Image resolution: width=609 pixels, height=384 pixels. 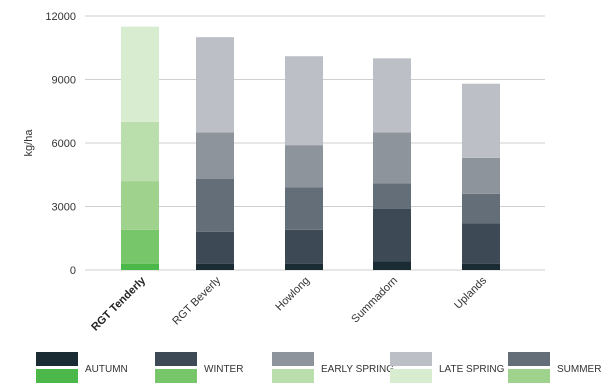 I want to click on bar-stack-rgt-beverly, so click(x=215, y=153).